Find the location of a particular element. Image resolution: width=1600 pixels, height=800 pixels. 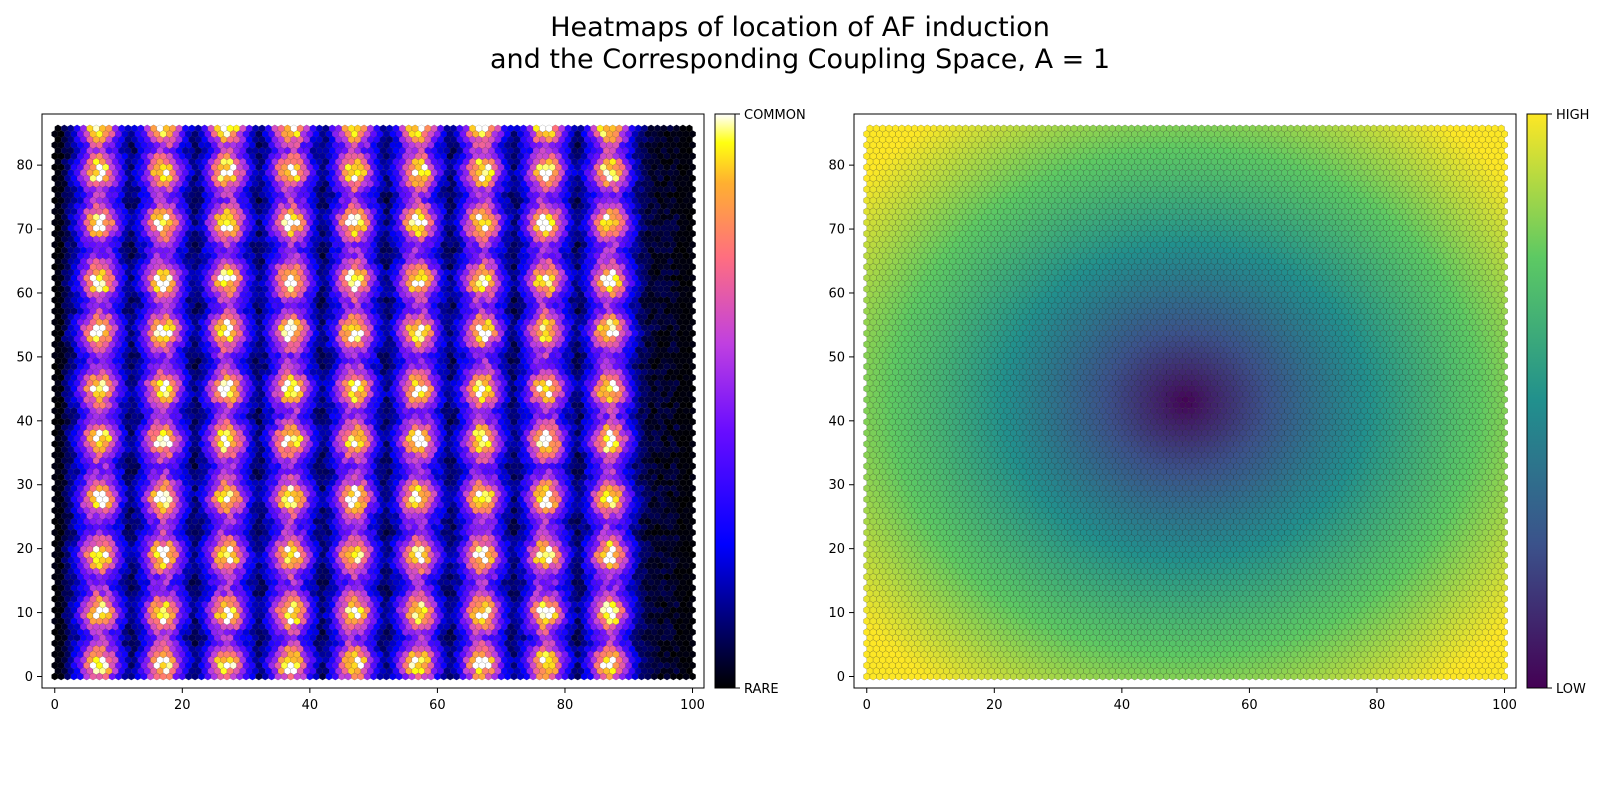

title-line-1: Heatmaps of location of AF induction is located at coordinates (800, 28).